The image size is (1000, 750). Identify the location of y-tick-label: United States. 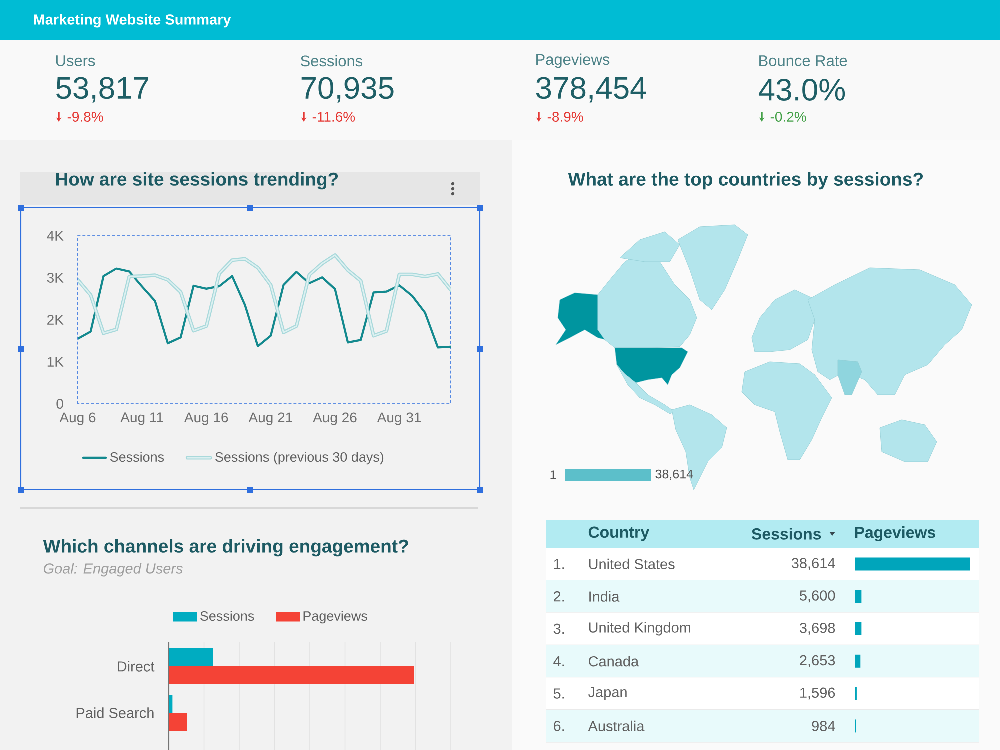
(632, 564).